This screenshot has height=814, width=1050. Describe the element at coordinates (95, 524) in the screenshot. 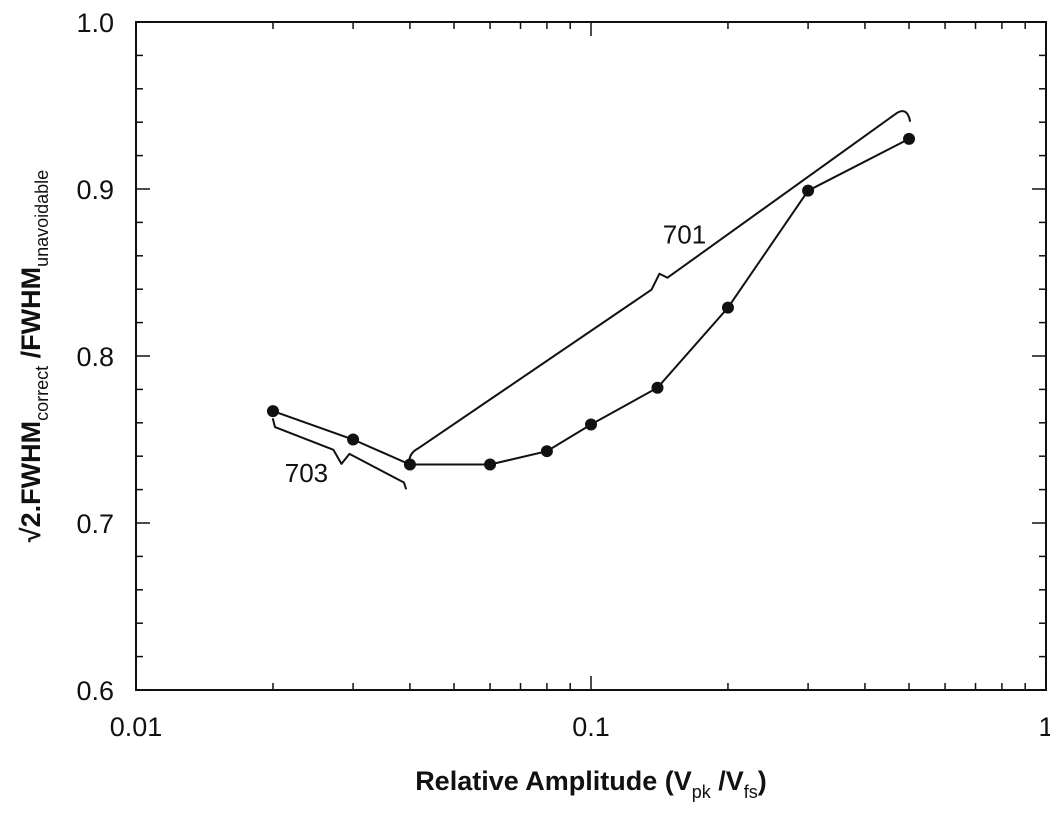

I see `y-tick-label: 0.7` at that location.